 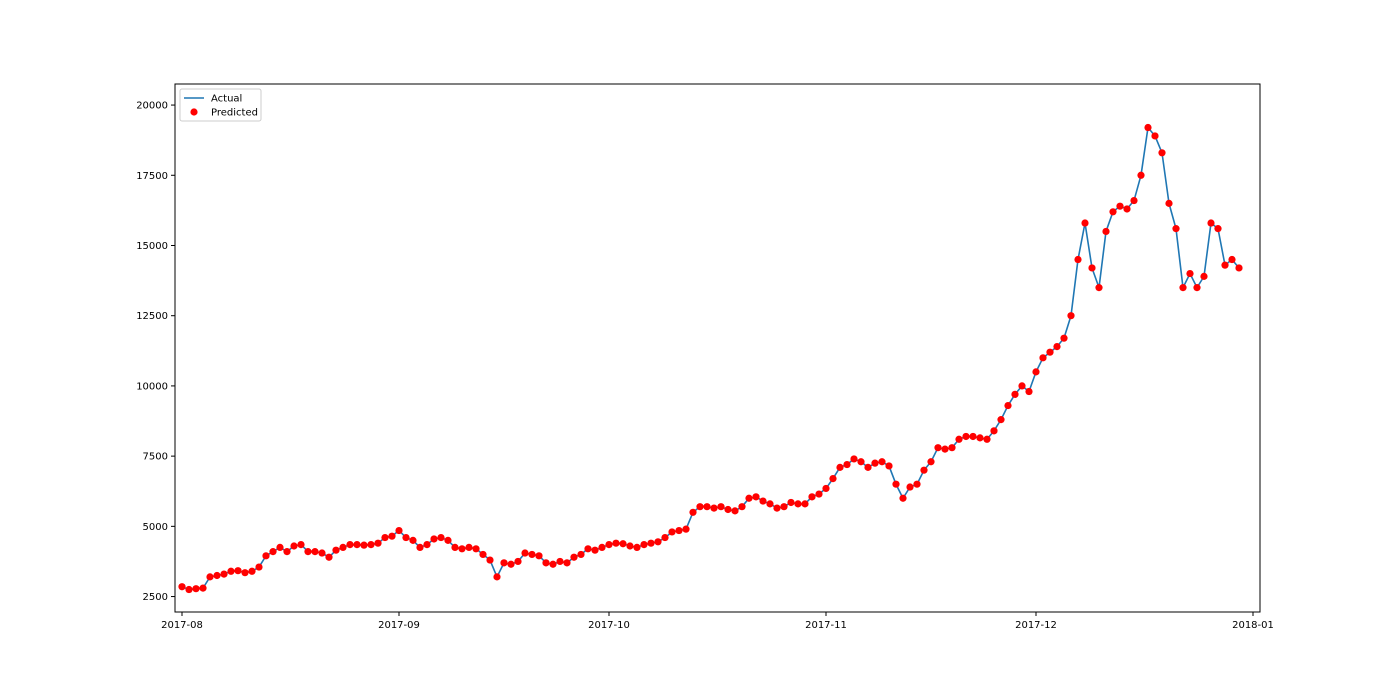 I want to click on x-tick-label: 2017-09, so click(x=399, y=625).